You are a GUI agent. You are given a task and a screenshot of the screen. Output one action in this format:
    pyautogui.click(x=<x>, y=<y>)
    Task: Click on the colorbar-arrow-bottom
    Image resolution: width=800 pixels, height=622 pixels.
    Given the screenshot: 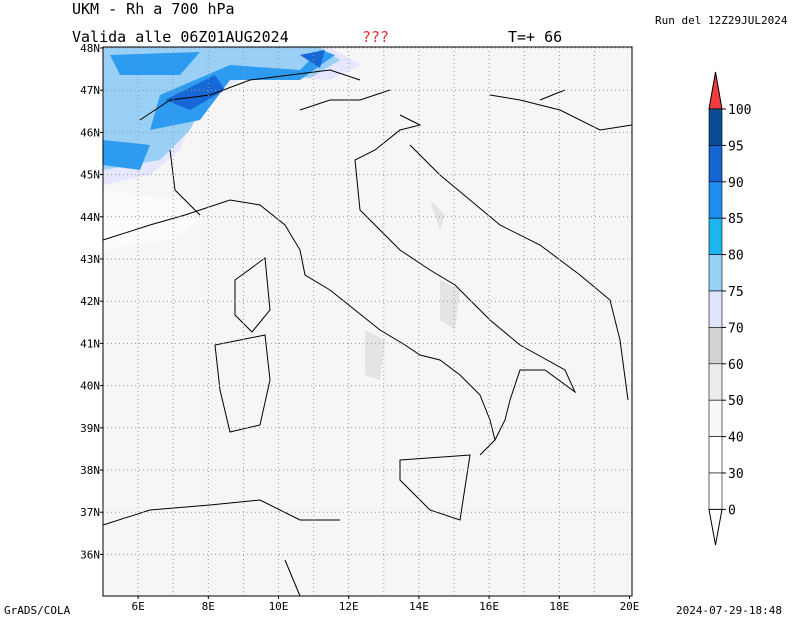 What is the action you would take?
    pyautogui.click(x=715, y=527)
    